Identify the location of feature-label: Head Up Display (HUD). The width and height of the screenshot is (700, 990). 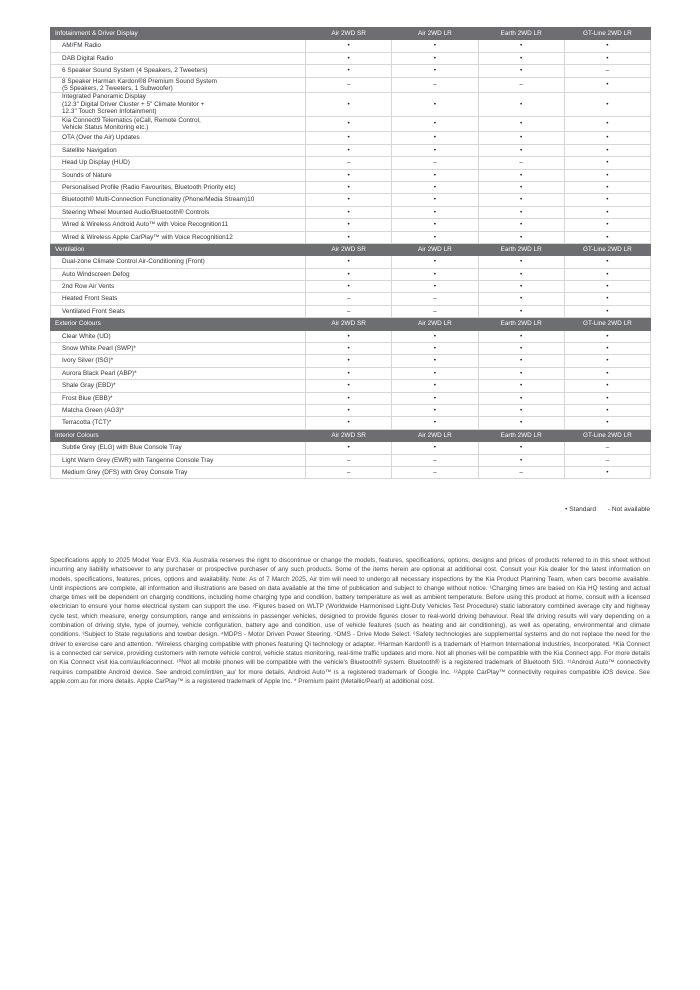
(178, 163).